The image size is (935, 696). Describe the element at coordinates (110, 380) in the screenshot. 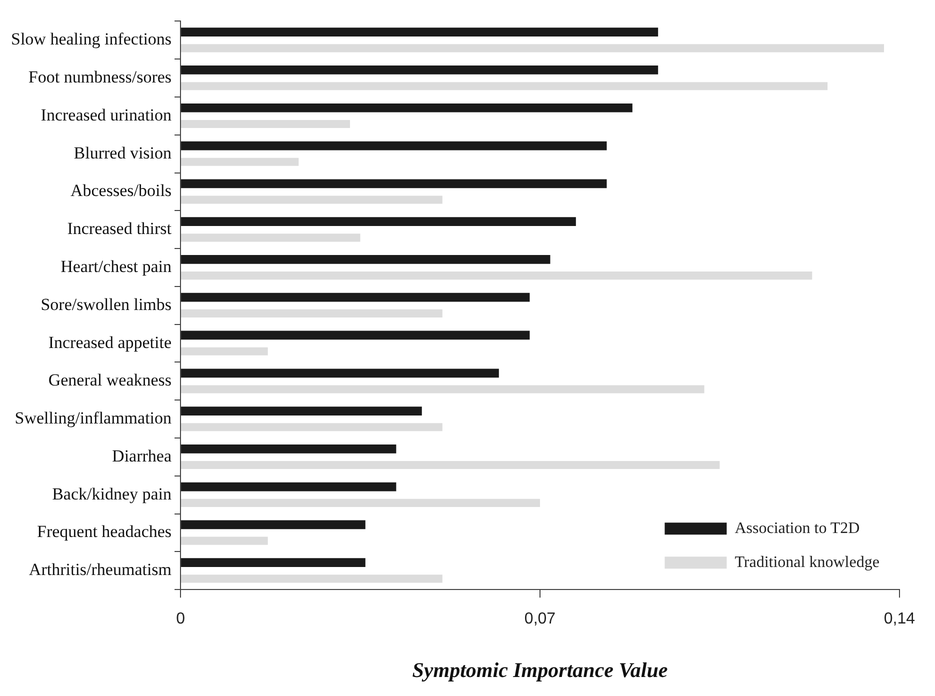

I see `y-tick-label: General weakness` at that location.